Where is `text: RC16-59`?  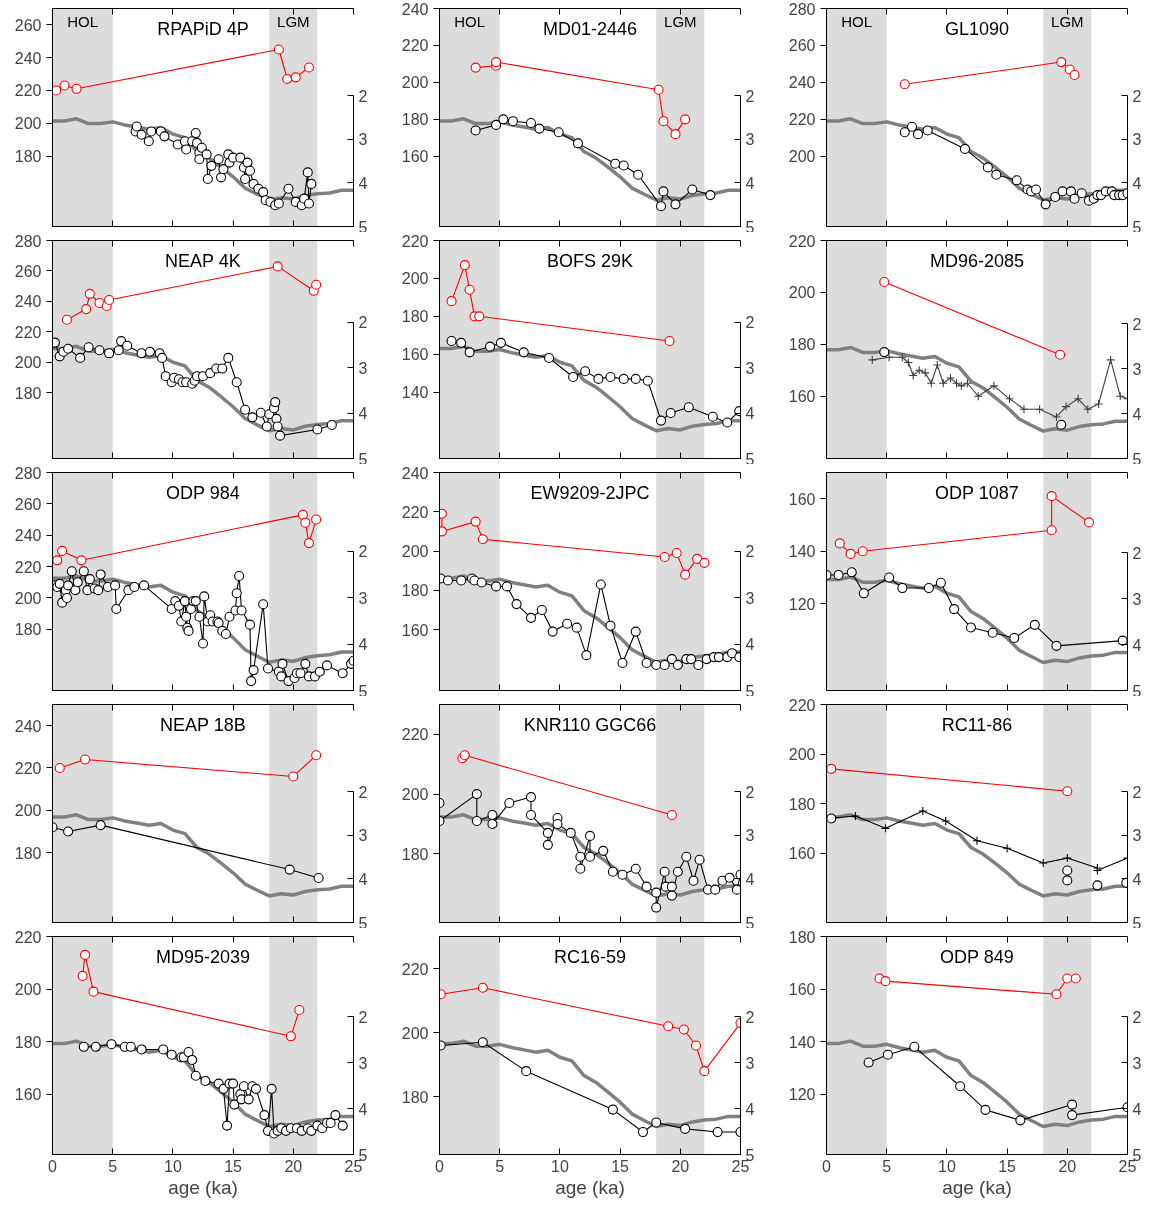 text: RC16-59 is located at coordinates (590, 956).